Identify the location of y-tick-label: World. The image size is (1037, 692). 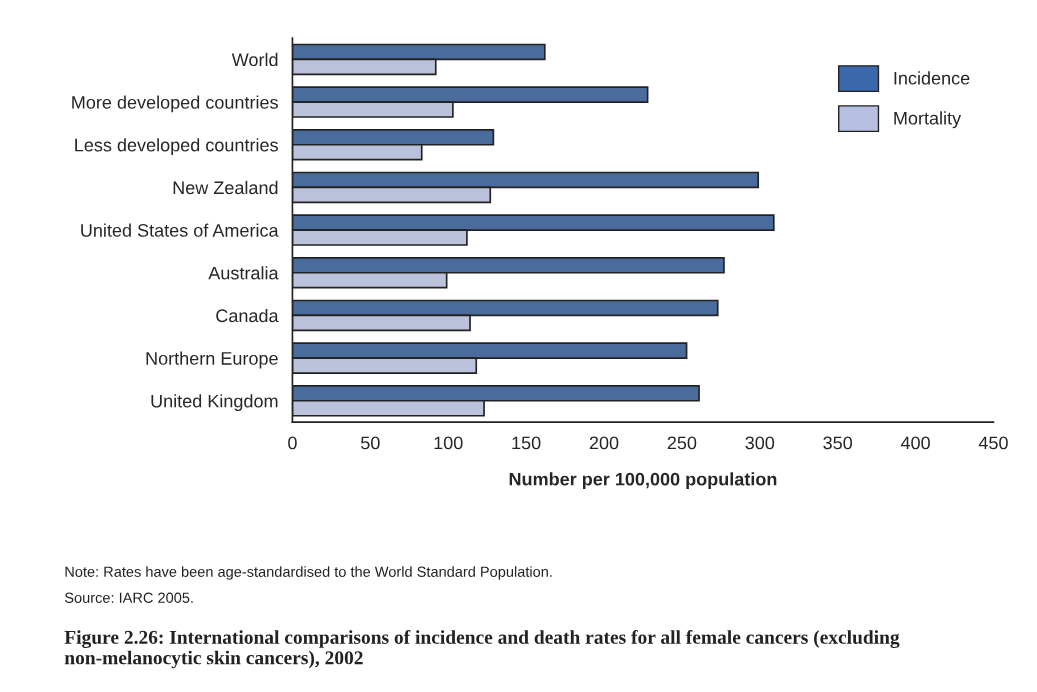
(254, 59).